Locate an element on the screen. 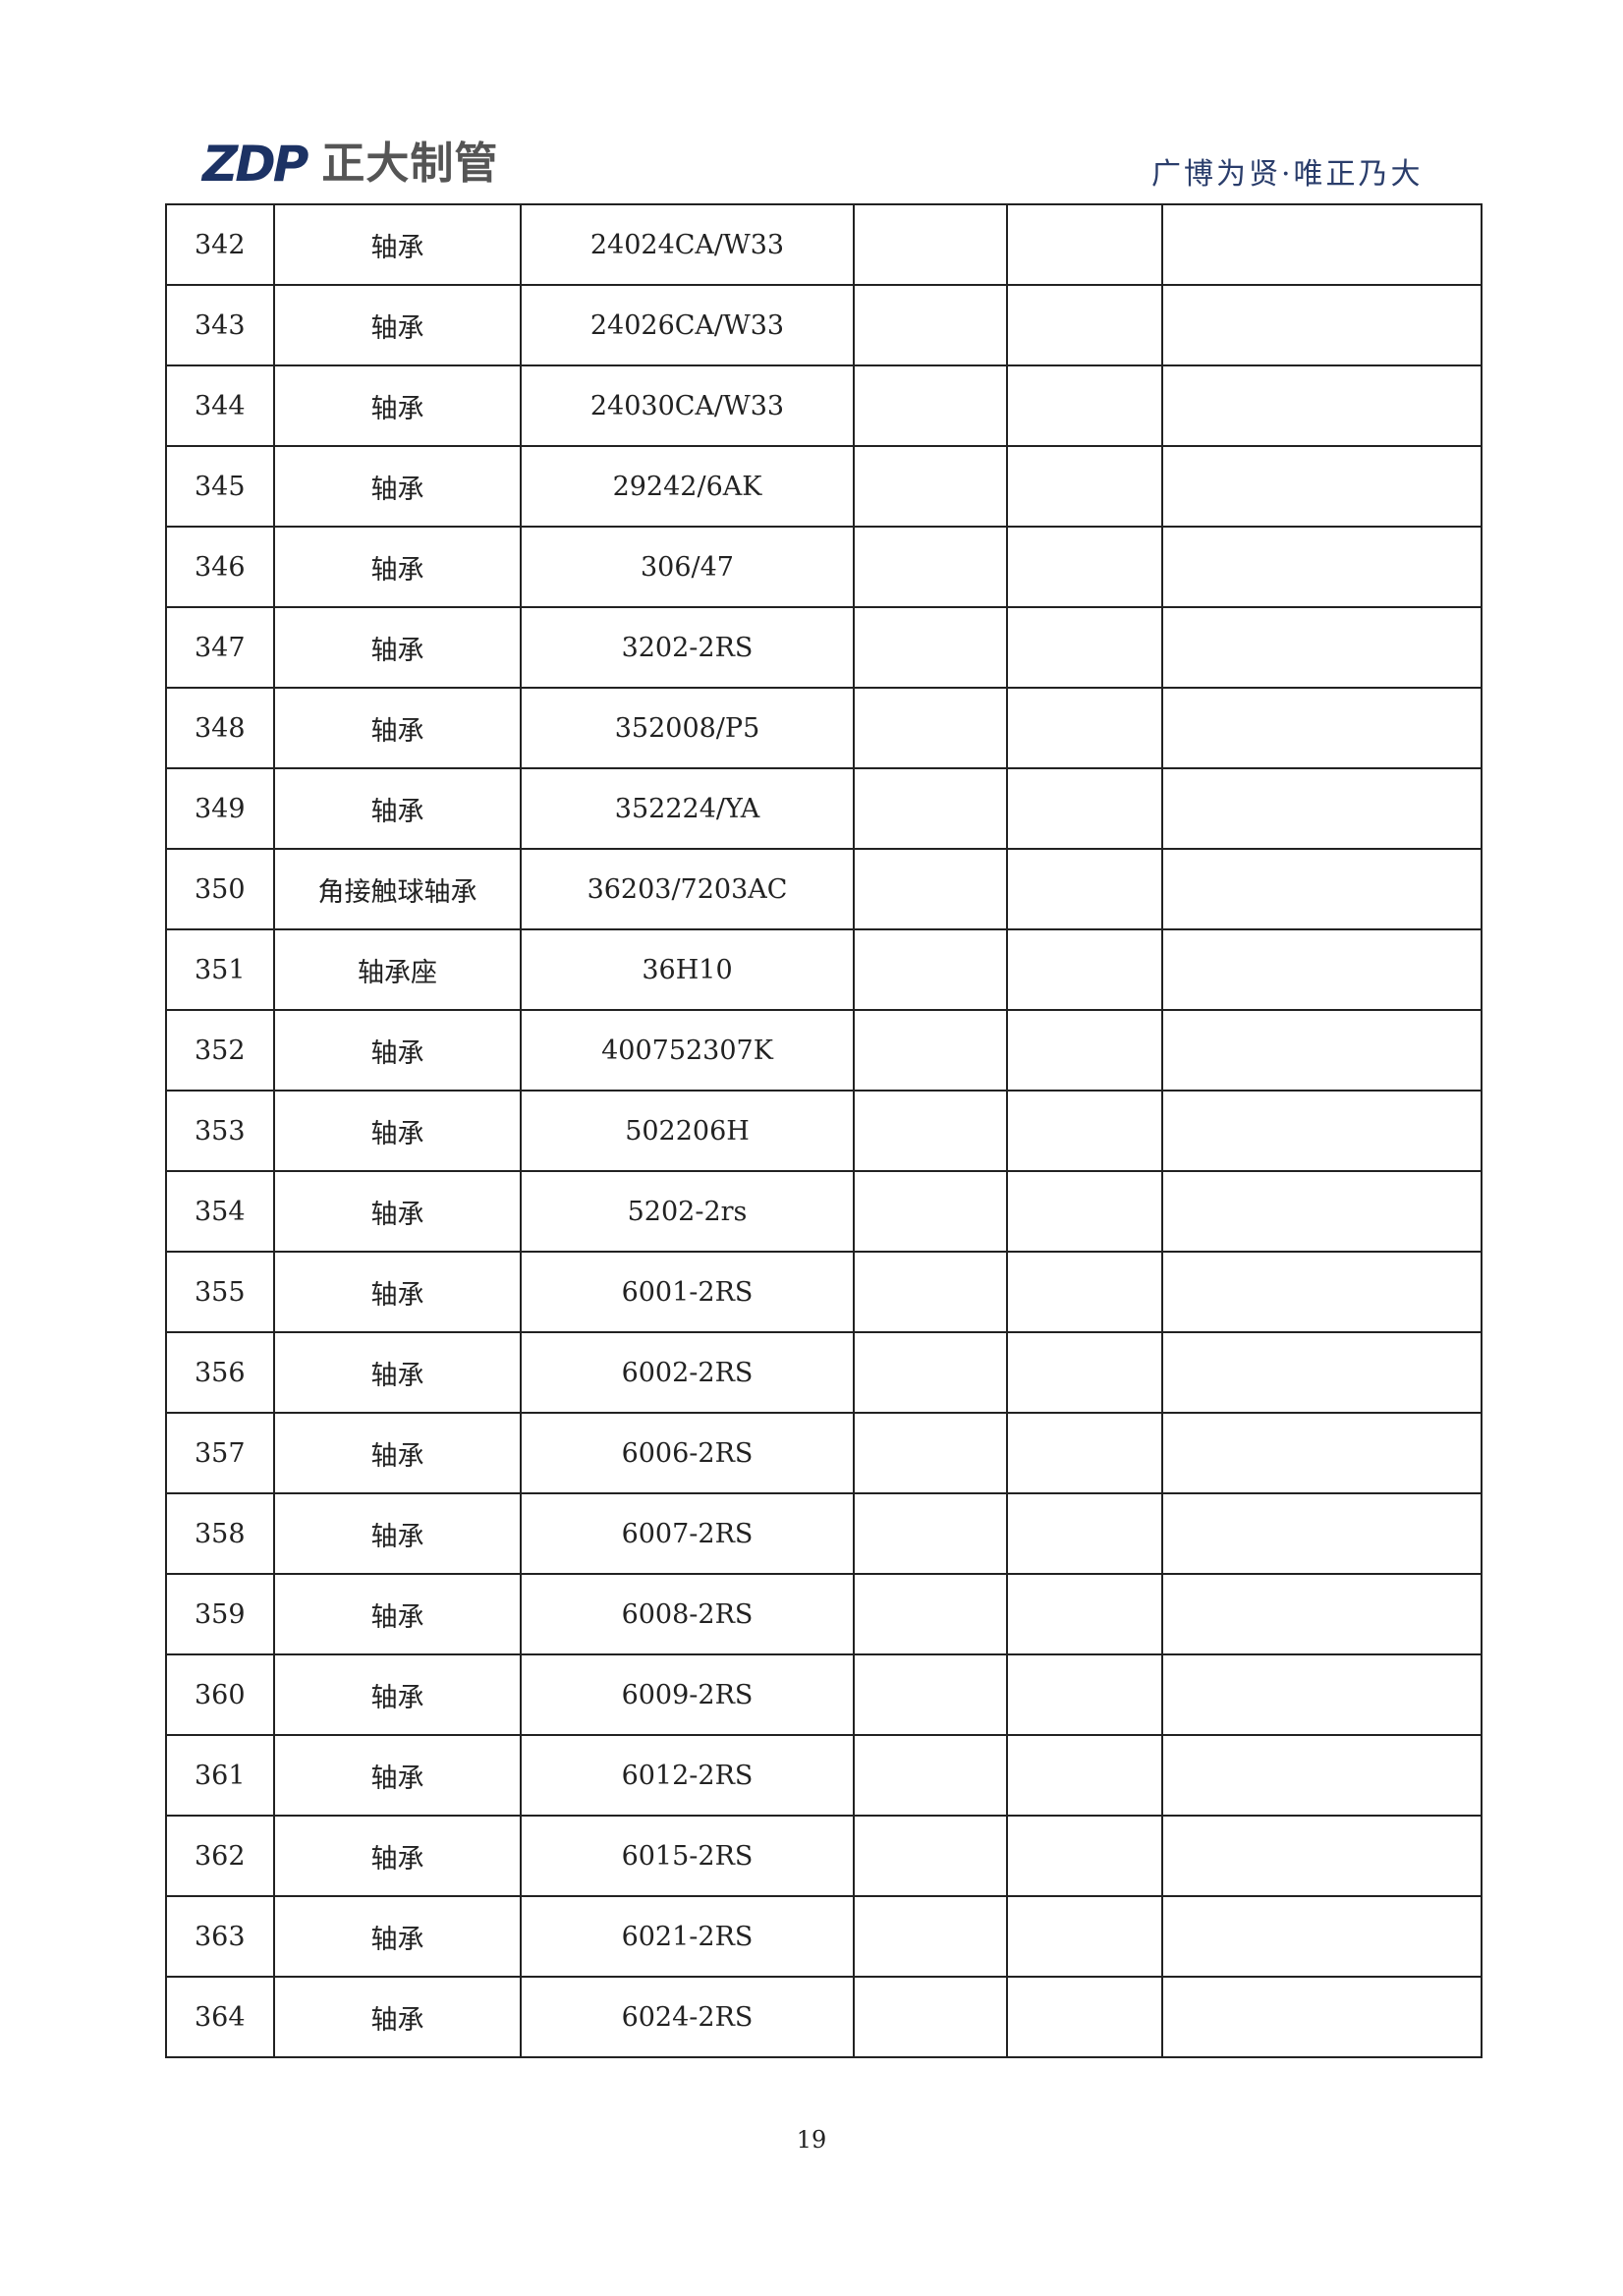 The image size is (1623, 2296). part-model: 6024-2RS is located at coordinates (688, 2017).